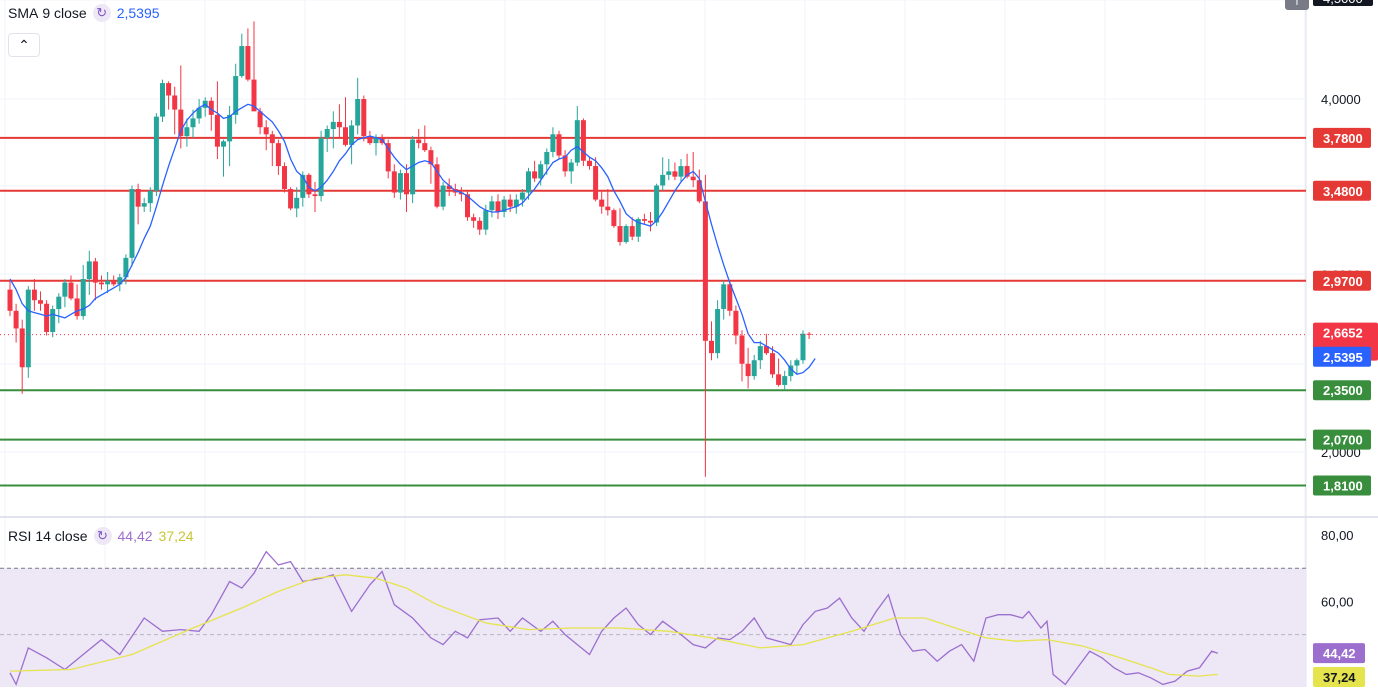  I want to click on last-price-label-text: 2,6652, so click(1343, 333).